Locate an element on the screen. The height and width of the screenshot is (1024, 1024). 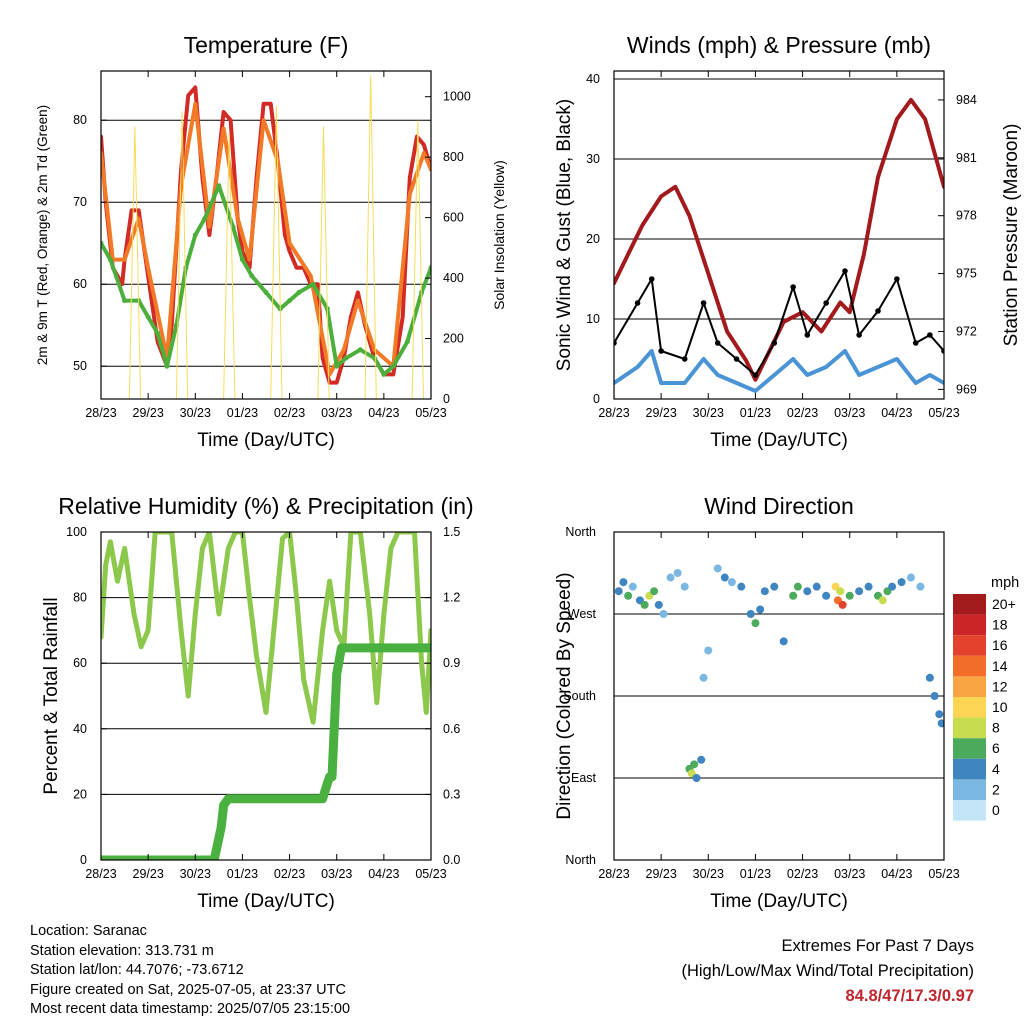
y-tick-label: 100 is located at coordinates (76, 532).